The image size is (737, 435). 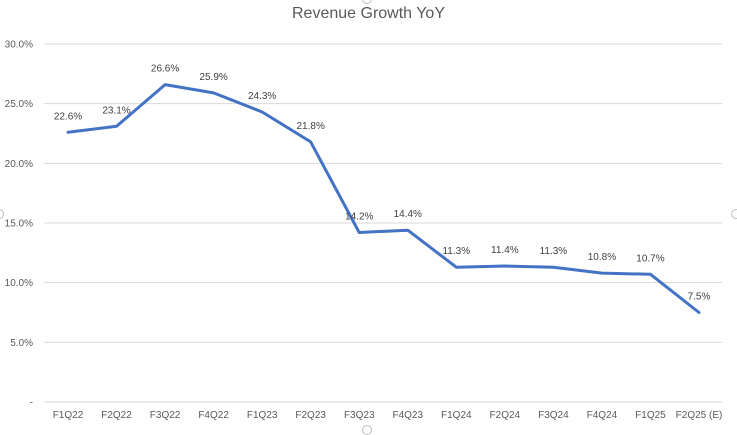 I want to click on x-tick-label: F3Q23, so click(x=359, y=415).